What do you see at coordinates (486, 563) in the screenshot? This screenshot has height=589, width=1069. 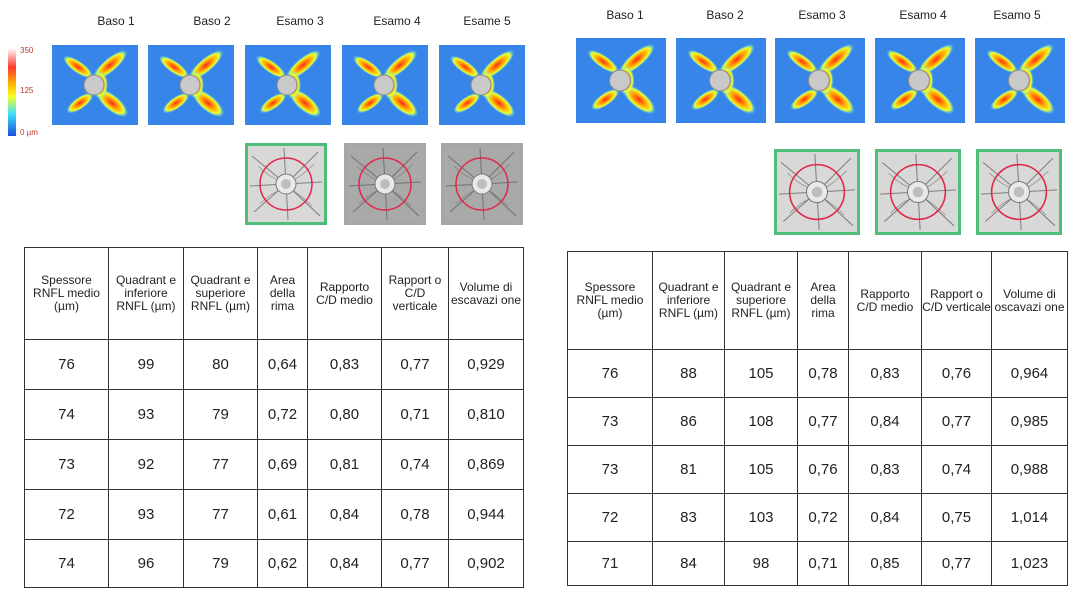 I see `table-cell: 0,902` at bounding box center [486, 563].